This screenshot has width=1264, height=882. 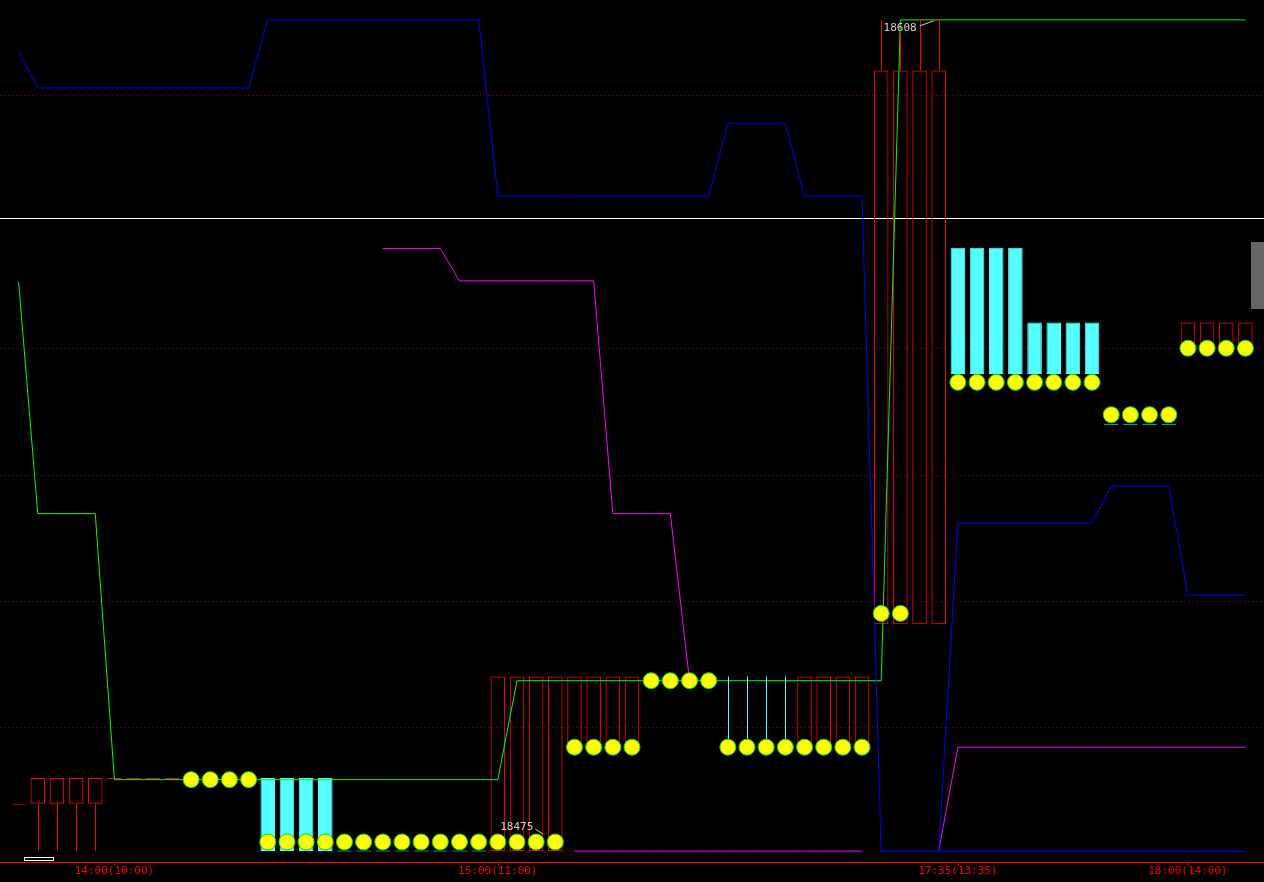 I want to click on x-tick-label: 17:35(13:35), so click(x=958, y=871).